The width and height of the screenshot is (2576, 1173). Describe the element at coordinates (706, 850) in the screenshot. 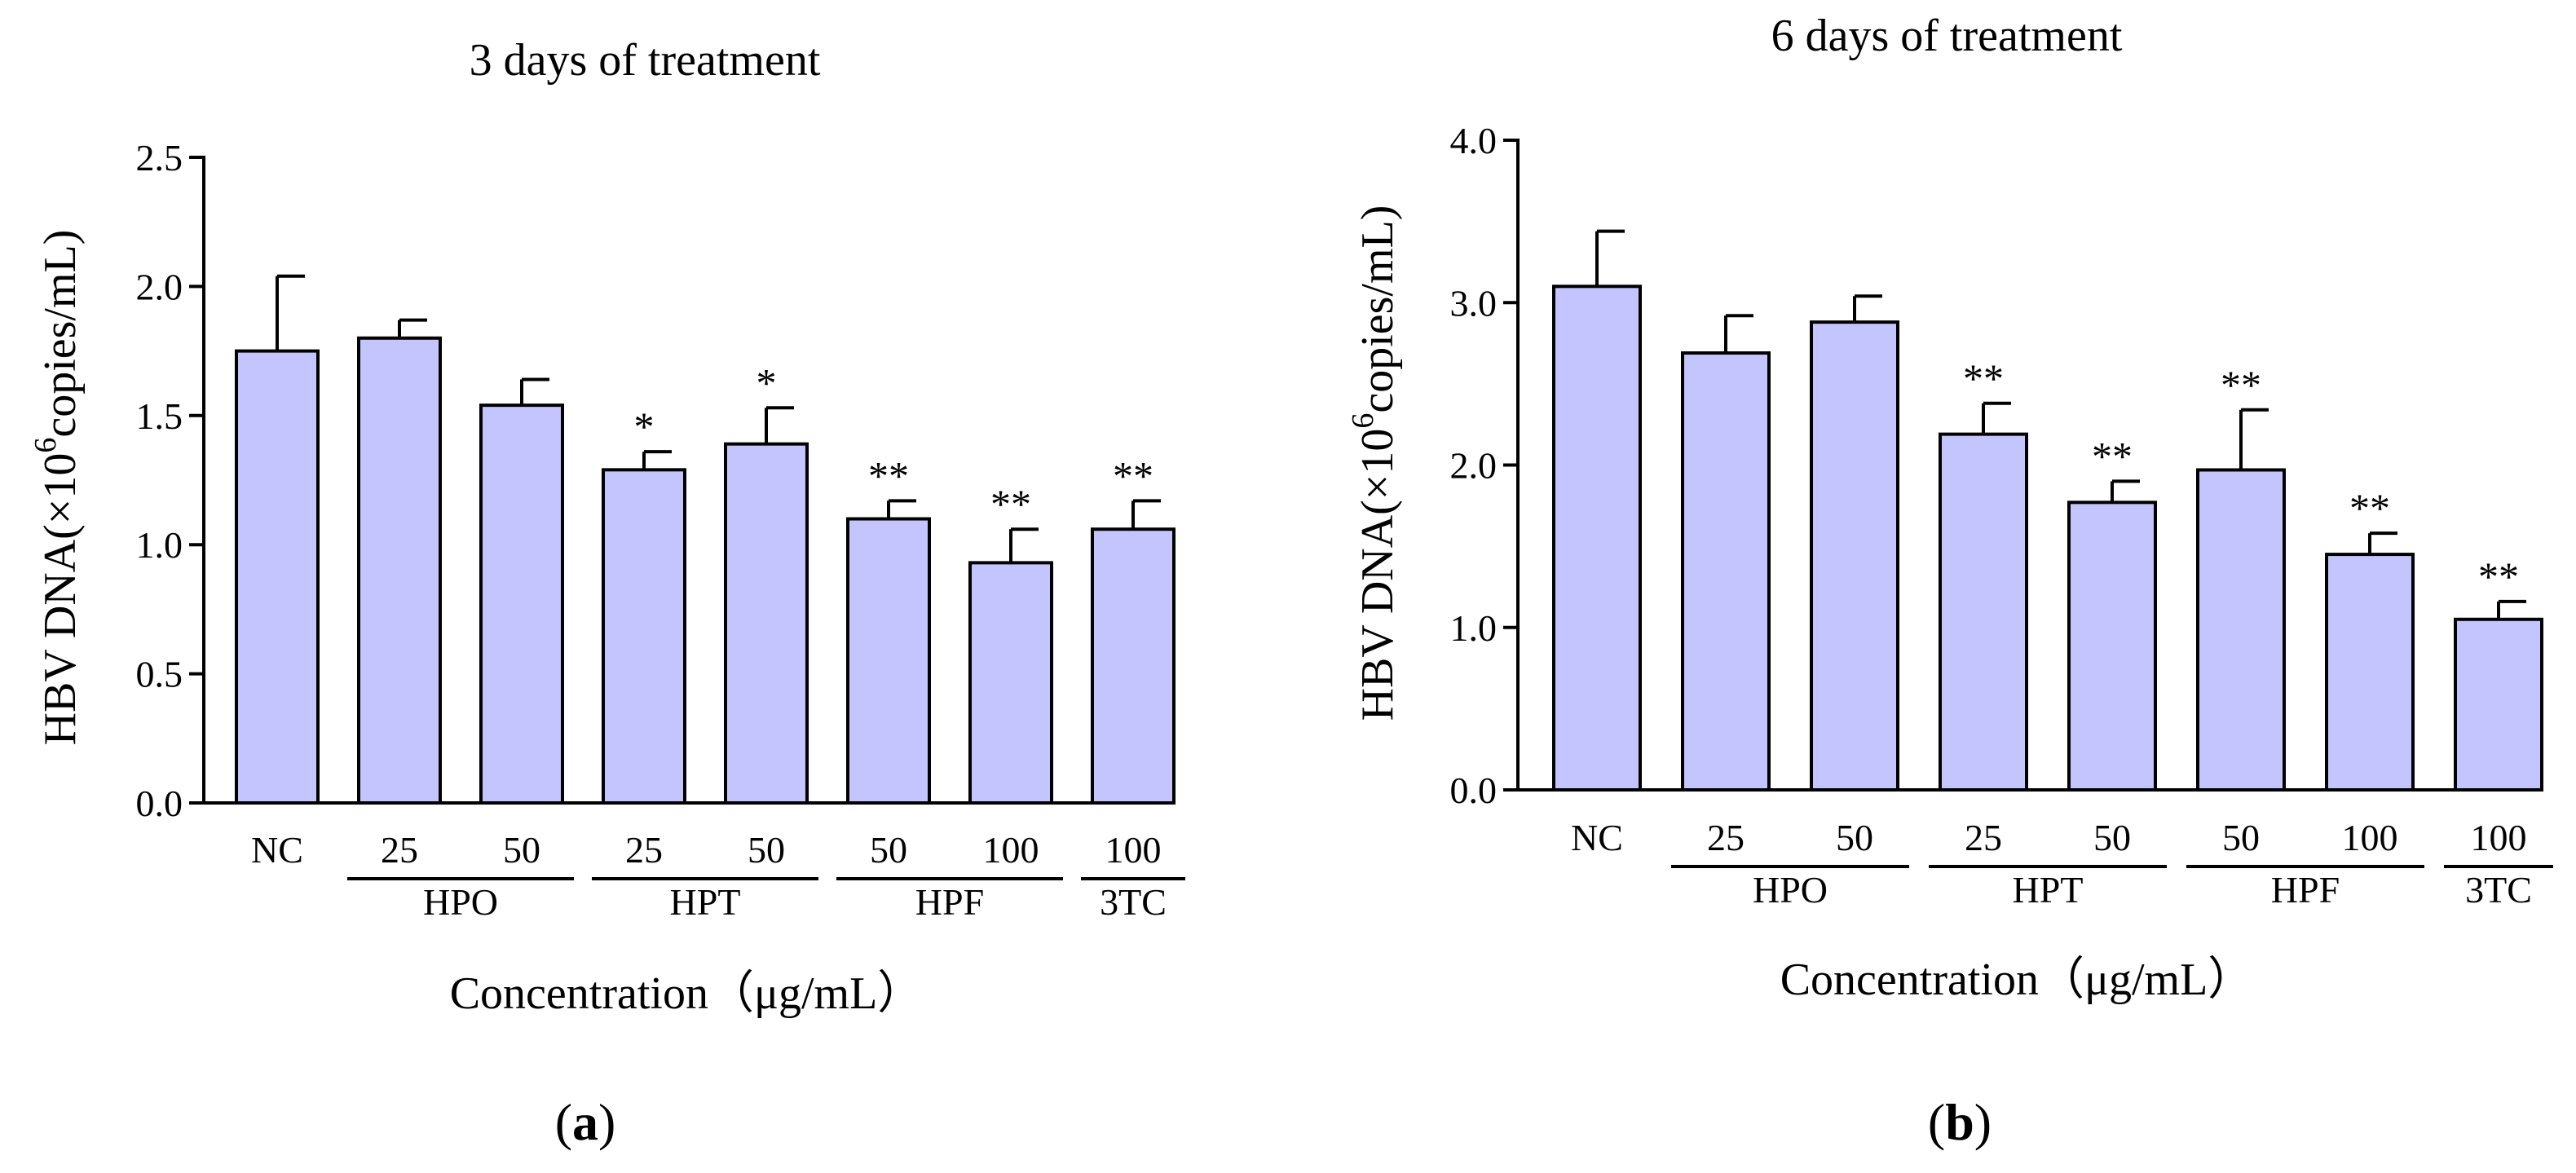

I see `chart-a-x-ticks: NC 25 50 25 50 50 100 100` at that location.